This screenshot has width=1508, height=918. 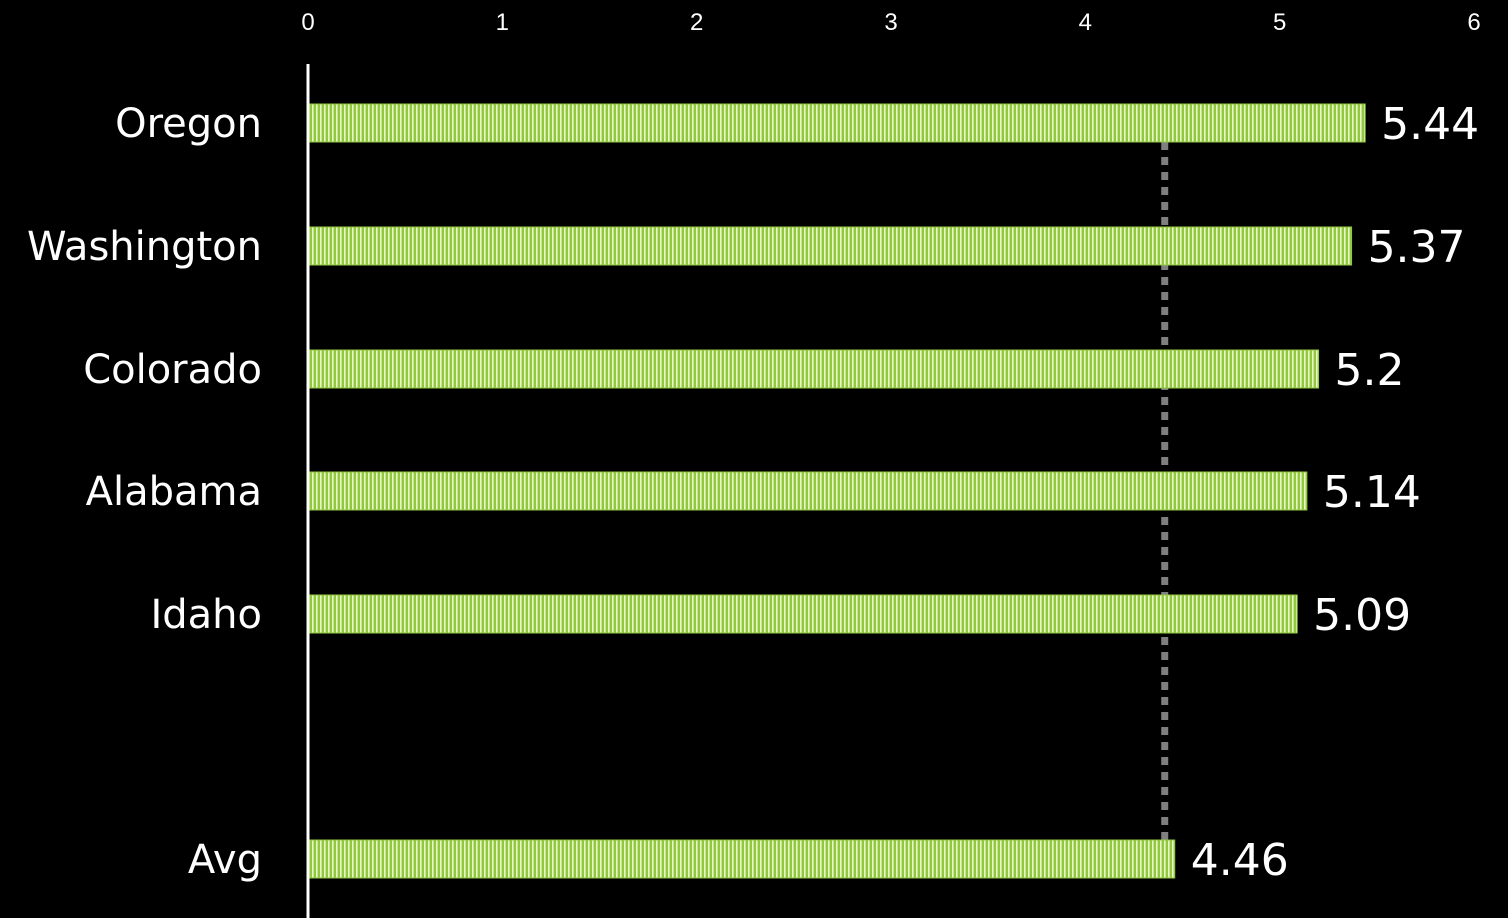 I want to click on category-label-oregon: Oregon, so click(x=188, y=124).